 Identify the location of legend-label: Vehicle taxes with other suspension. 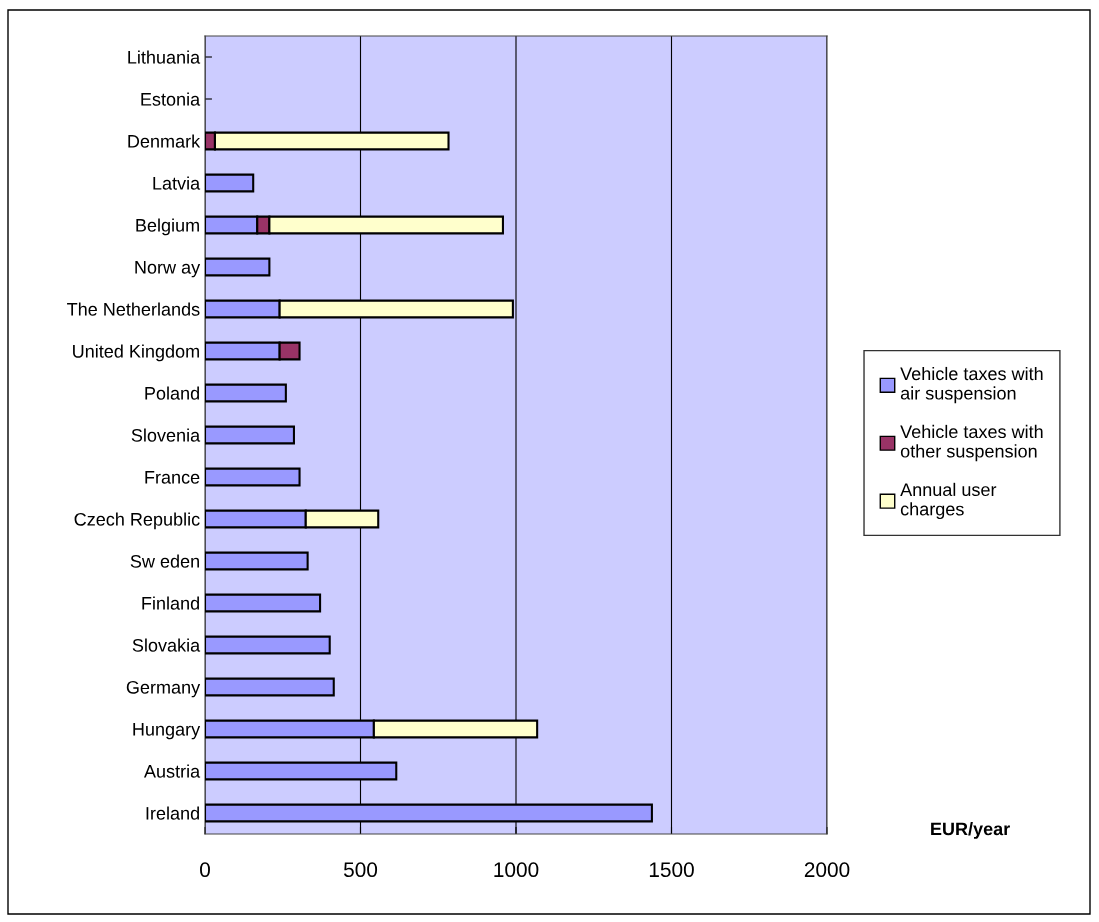
(971, 443).